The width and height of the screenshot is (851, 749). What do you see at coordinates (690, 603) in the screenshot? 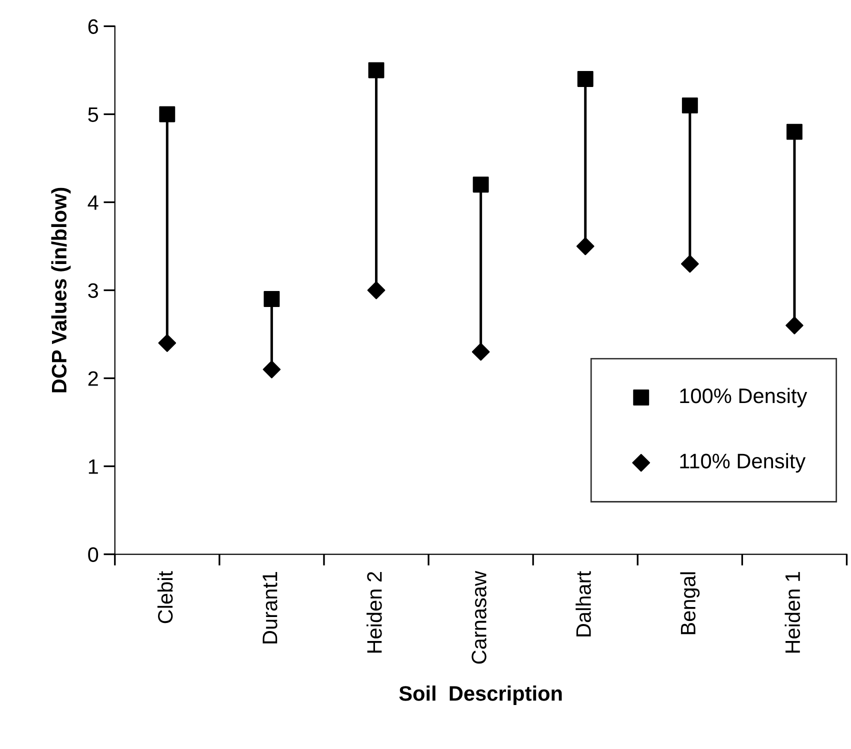
I see `x-tick-label: Bengal` at bounding box center [690, 603].